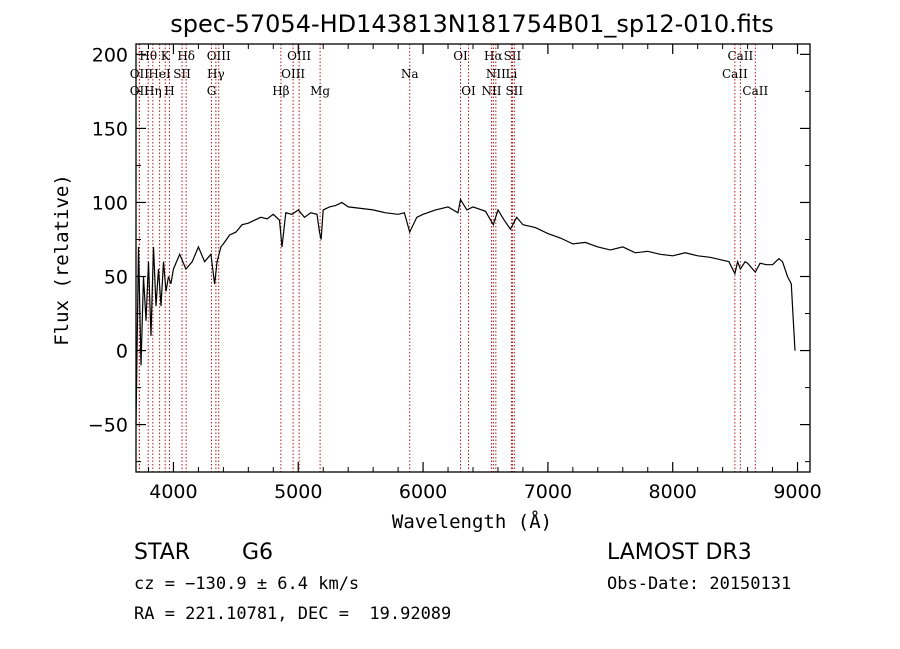 The image size is (900, 649). What do you see at coordinates (148, 56) in the screenshot?
I see `marker-label-0: Hθ` at bounding box center [148, 56].